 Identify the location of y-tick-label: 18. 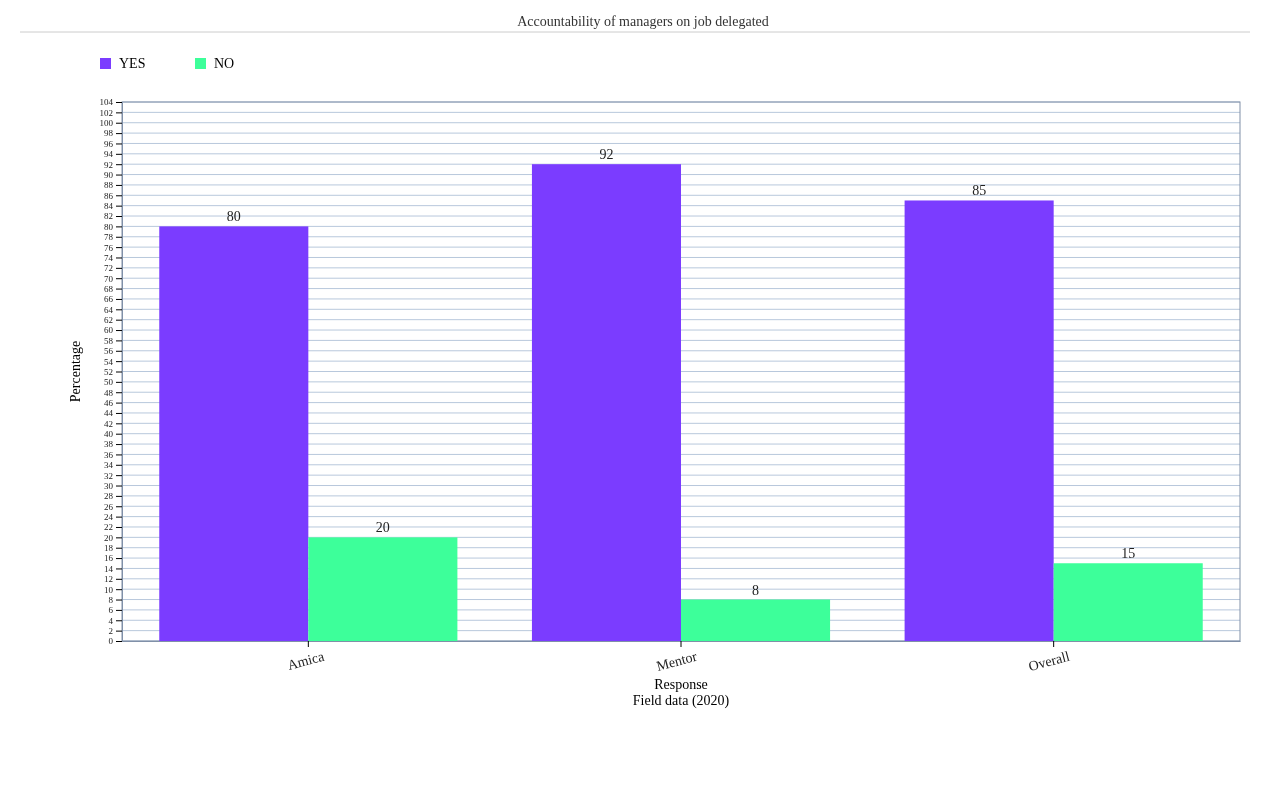
(109, 548).